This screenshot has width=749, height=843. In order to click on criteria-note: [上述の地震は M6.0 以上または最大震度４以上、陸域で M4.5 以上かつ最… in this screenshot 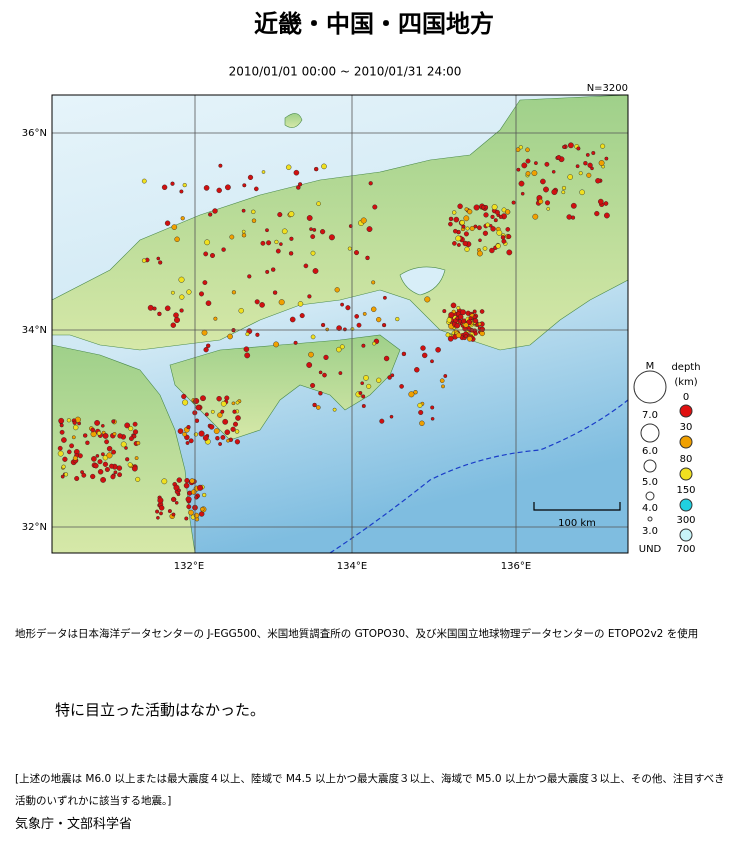, I will do `click(370, 790)`.